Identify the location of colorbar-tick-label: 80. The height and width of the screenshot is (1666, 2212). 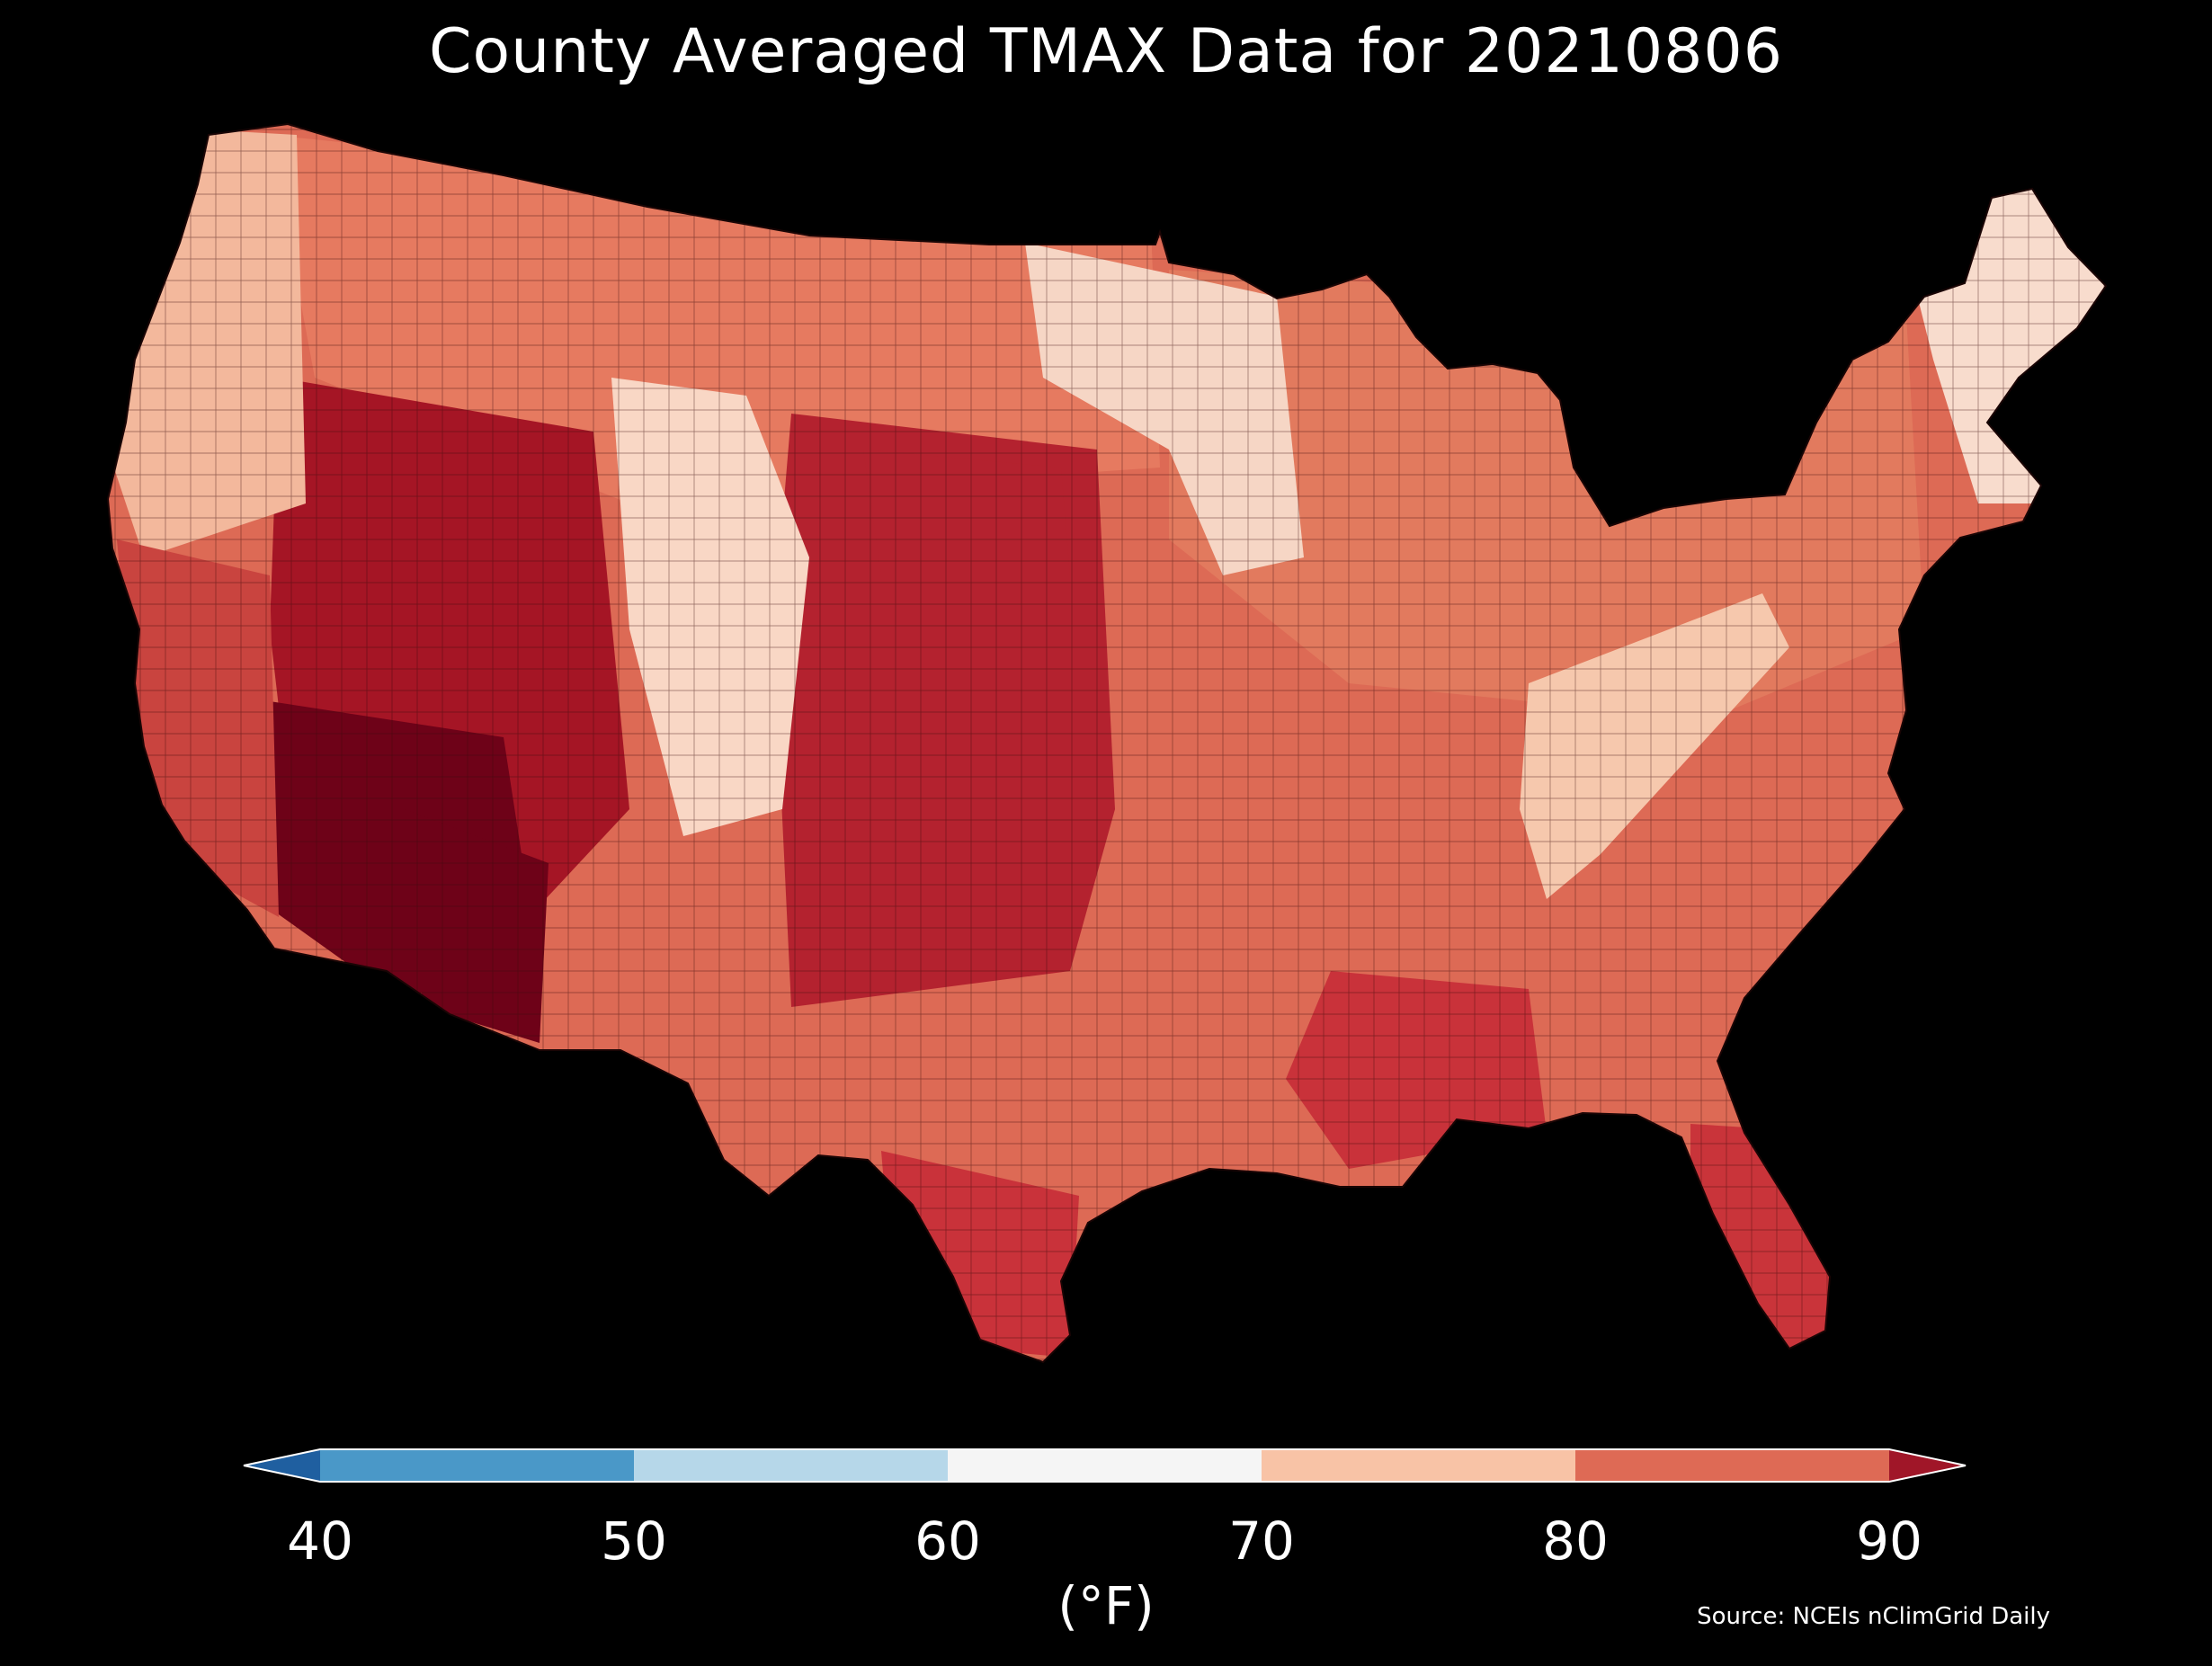
(1575, 1541).